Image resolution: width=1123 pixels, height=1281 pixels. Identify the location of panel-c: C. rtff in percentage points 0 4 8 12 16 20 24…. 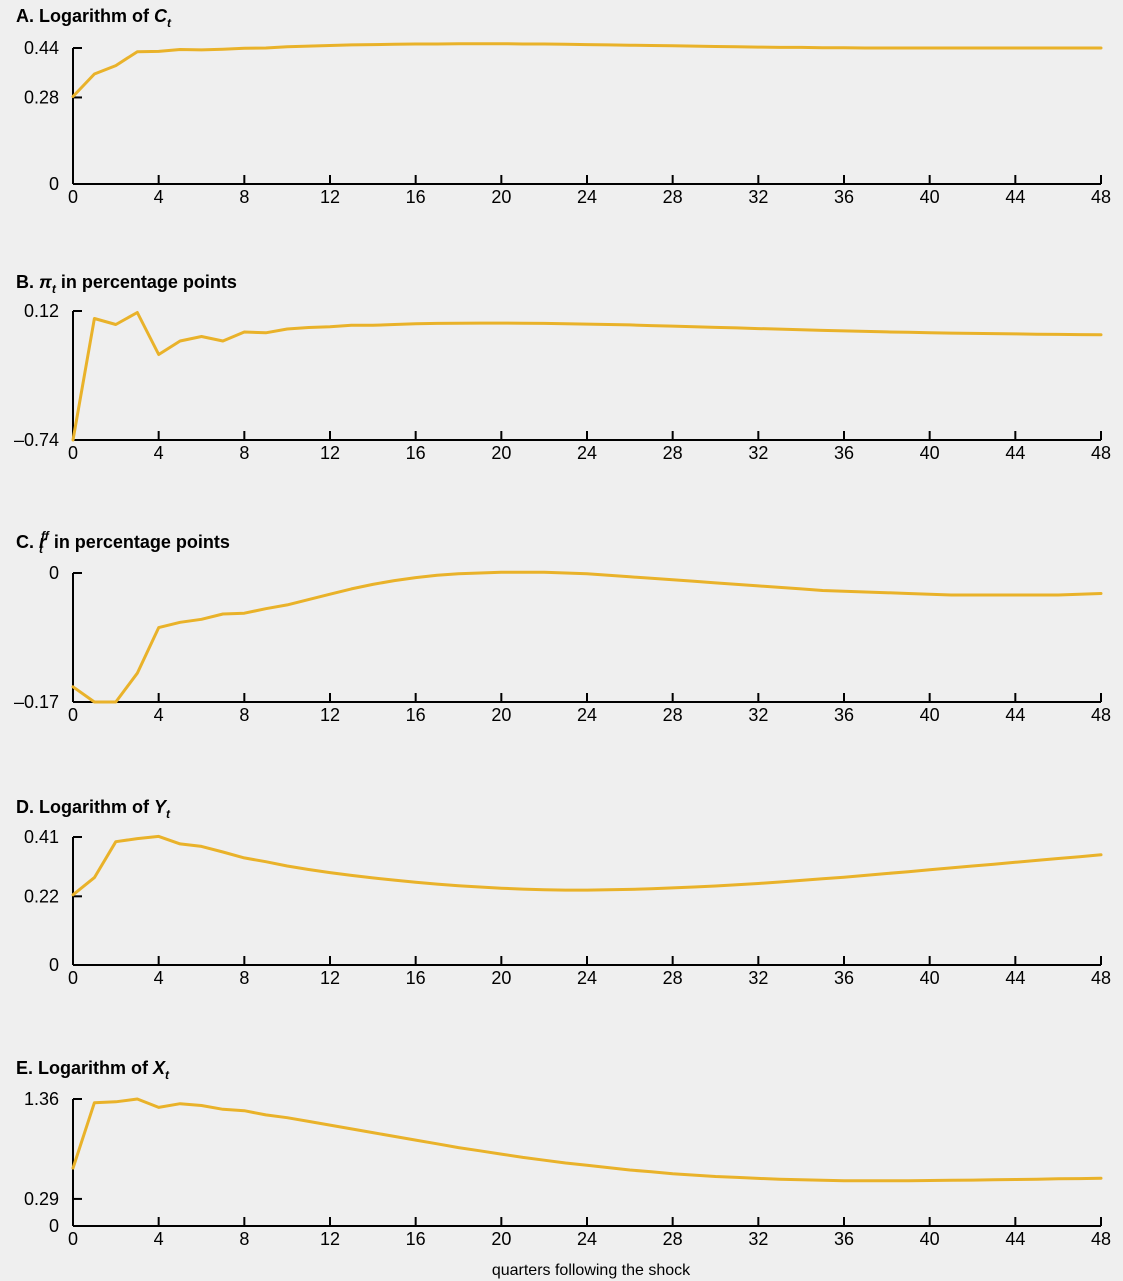
(562, 627).